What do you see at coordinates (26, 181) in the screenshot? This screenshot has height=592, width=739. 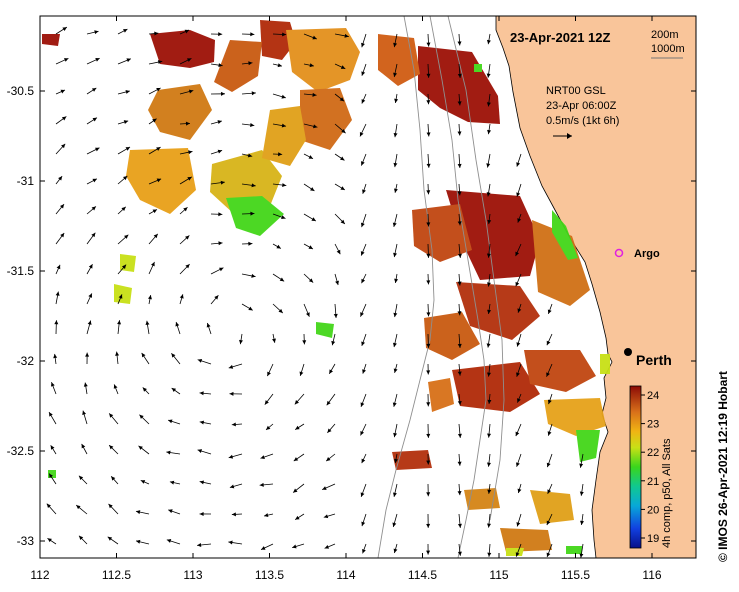 I see `lat-tick-label: -31` at bounding box center [26, 181].